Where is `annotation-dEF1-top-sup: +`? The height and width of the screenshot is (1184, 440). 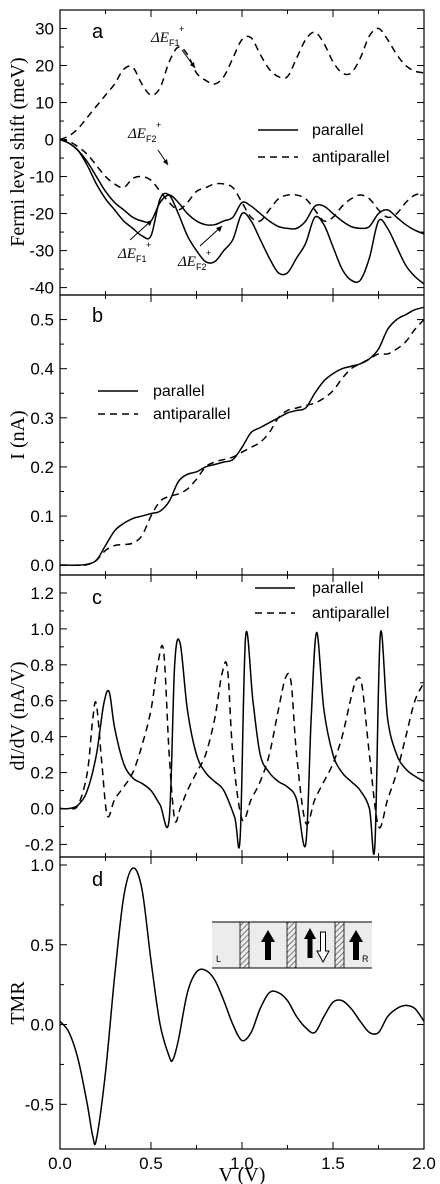 annotation-dEF1-top-sup: + is located at coordinates (181, 29).